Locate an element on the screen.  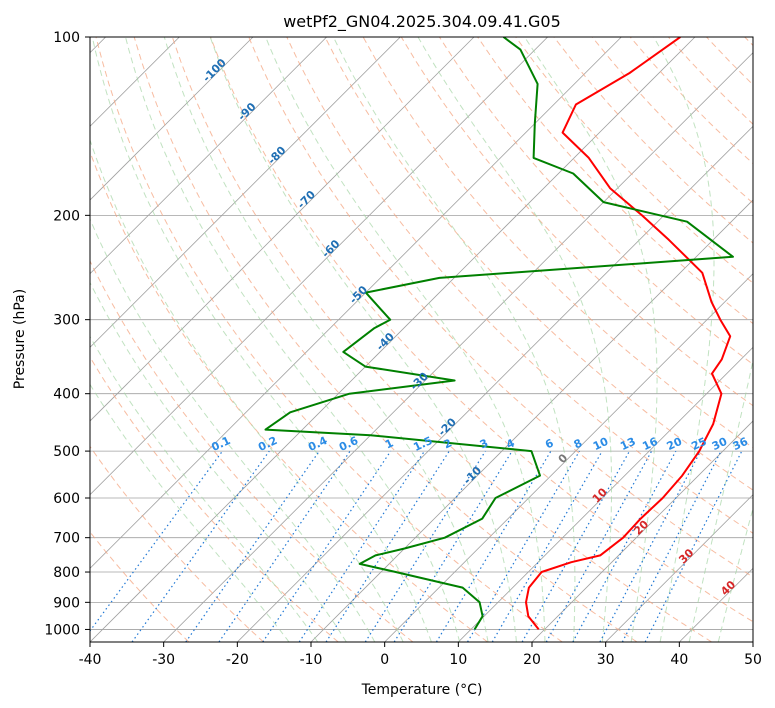
y-tick-label: 800 is located at coordinates (66, 573).